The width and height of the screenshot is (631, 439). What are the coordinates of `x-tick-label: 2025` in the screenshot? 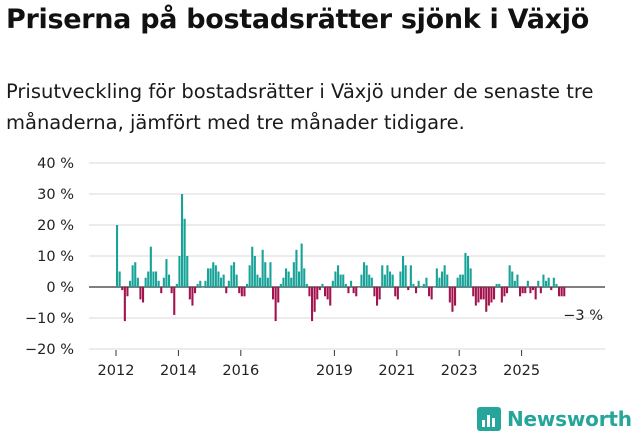 It's located at (521, 371).